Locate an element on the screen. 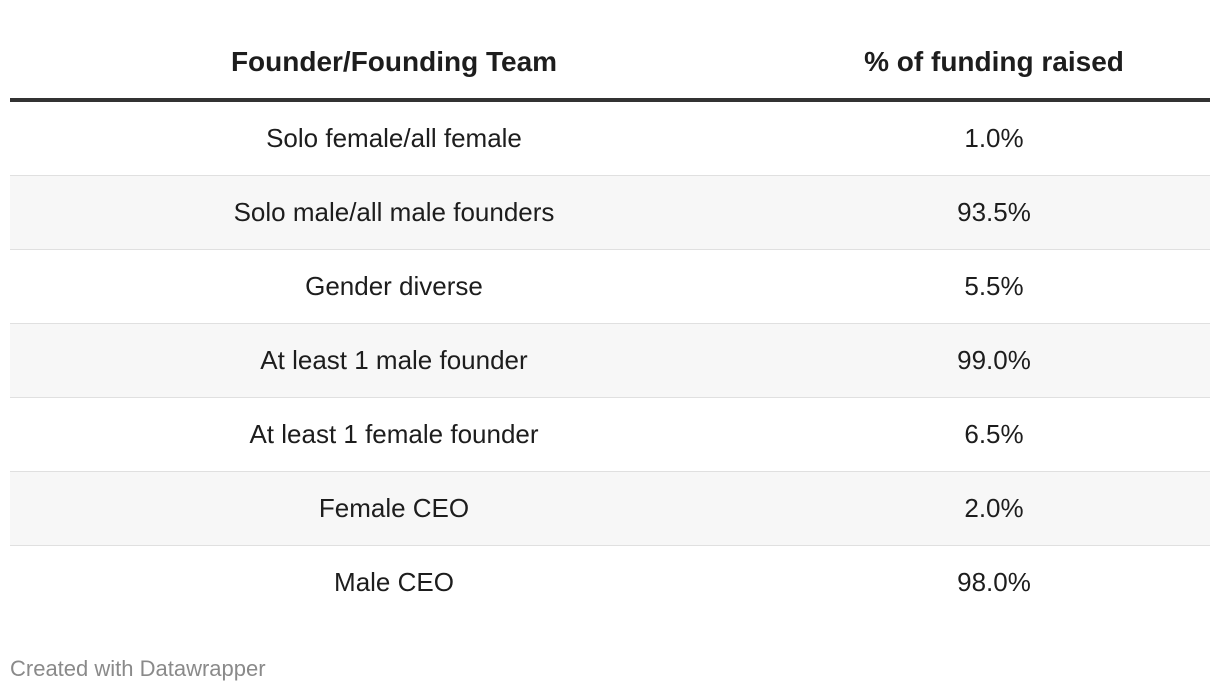  cell-team: At least 1 female founder is located at coordinates (394, 434).